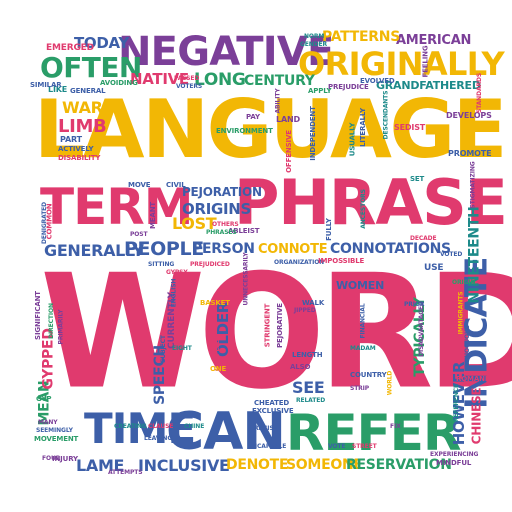  I want to click on word-actively: ACTIVELY, so click(76, 149).